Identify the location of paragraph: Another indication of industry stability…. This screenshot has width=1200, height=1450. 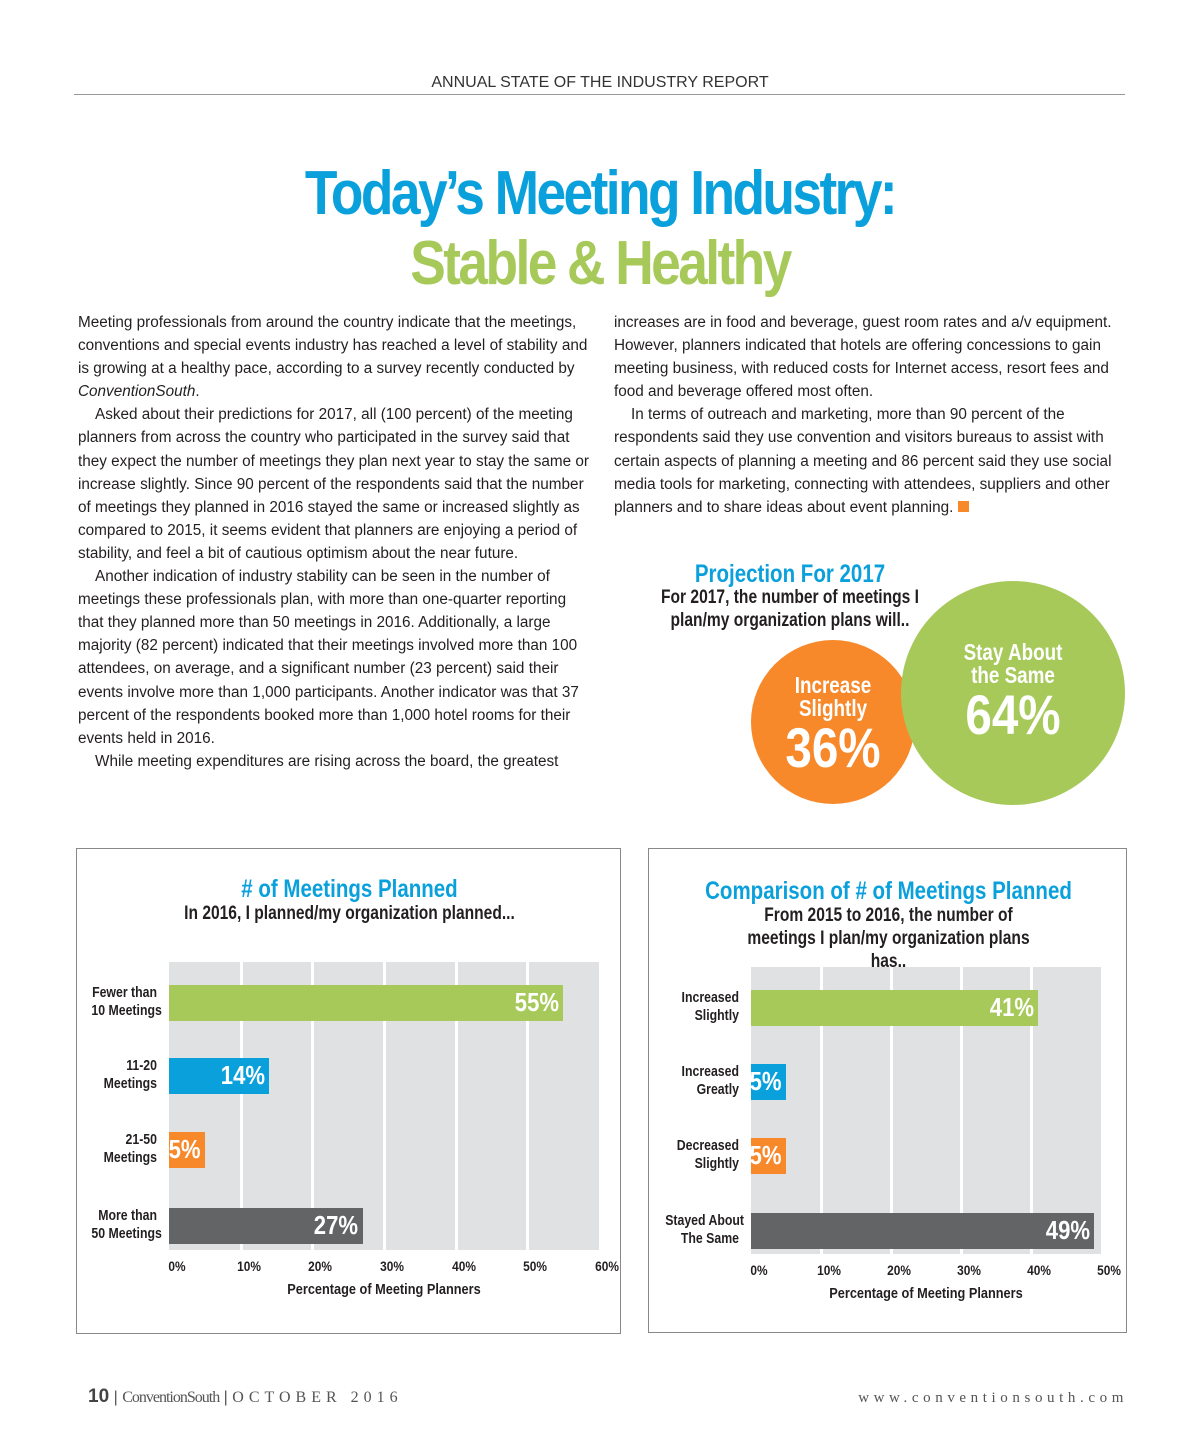
(328, 657).